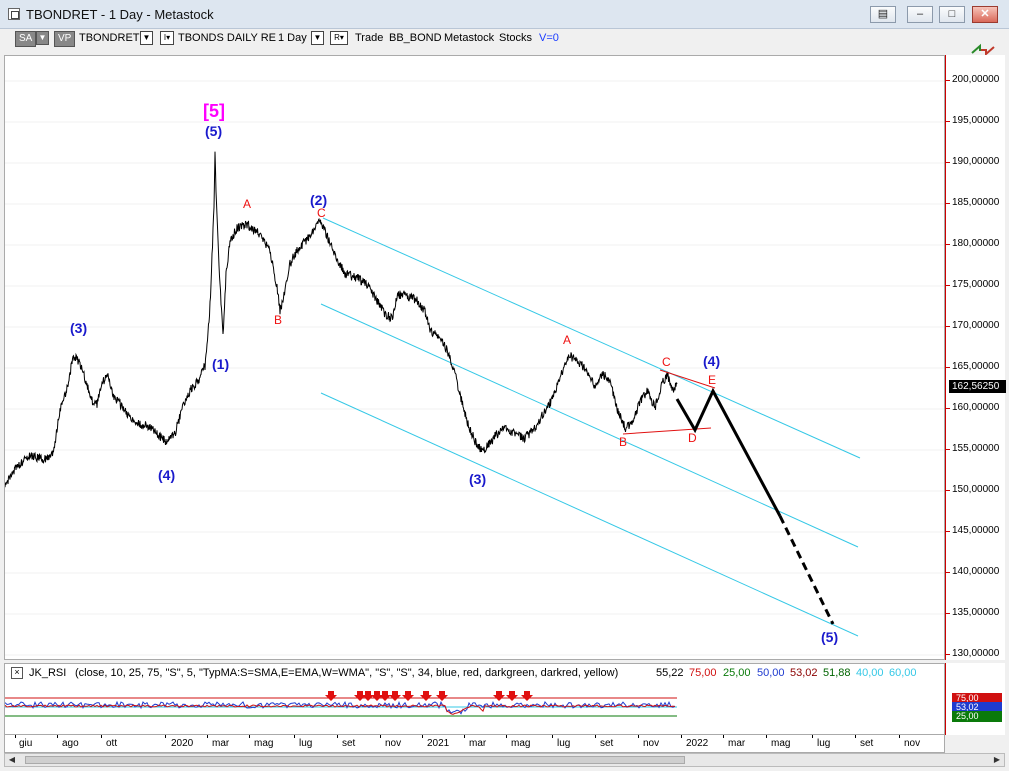 The height and width of the screenshot is (771, 1009). I want to click on price-tick: 175,00000, so click(976, 284).